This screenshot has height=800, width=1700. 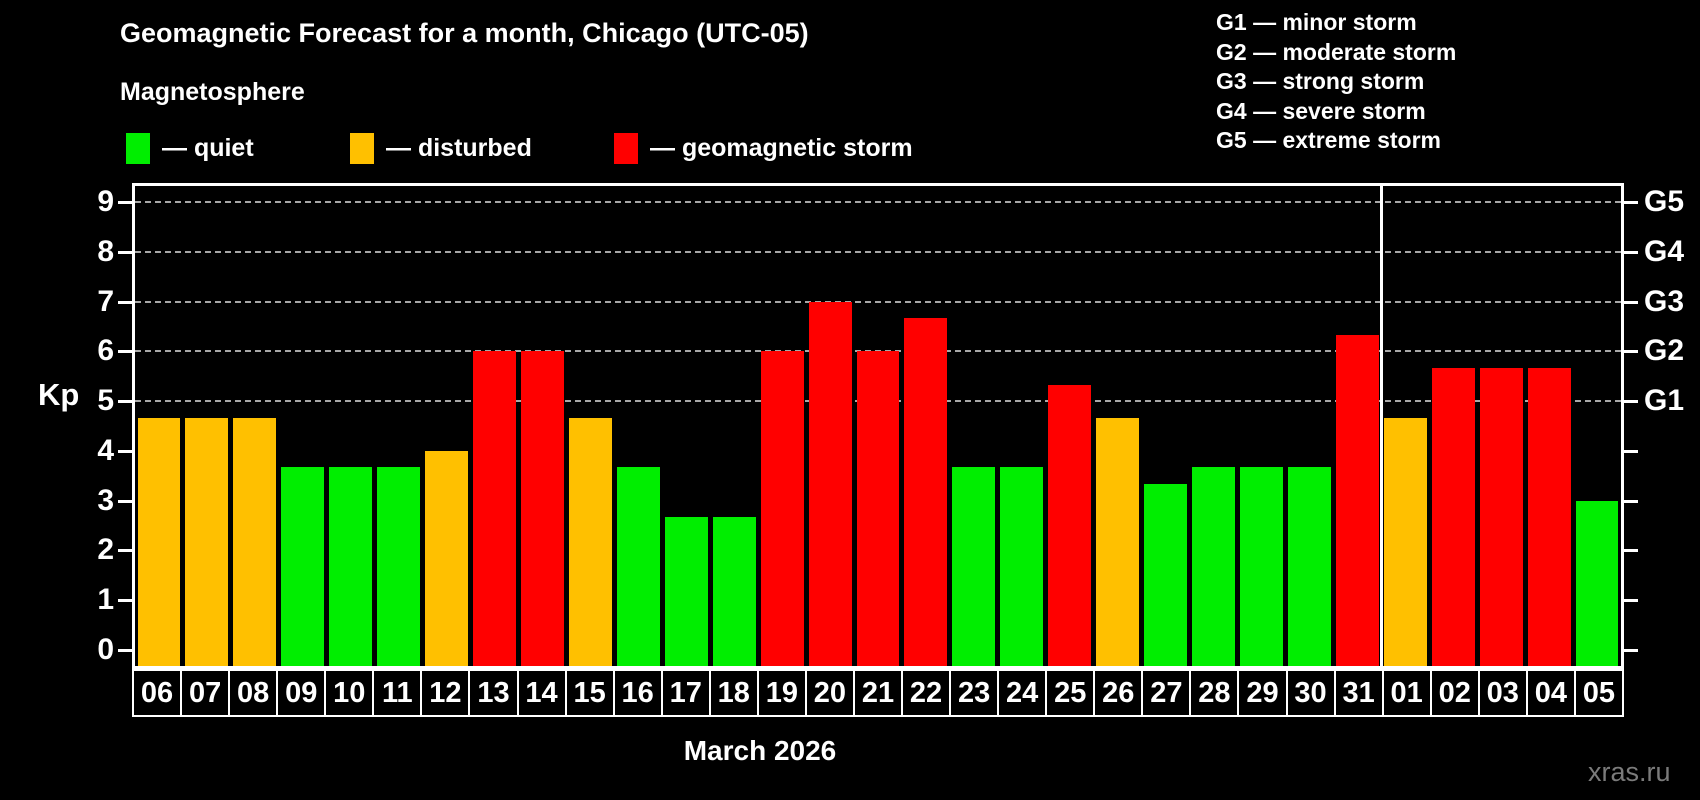 What do you see at coordinates (125, 302) in the screenshot?
I see `left-tick-kp7` at bounding box center [125, 302].